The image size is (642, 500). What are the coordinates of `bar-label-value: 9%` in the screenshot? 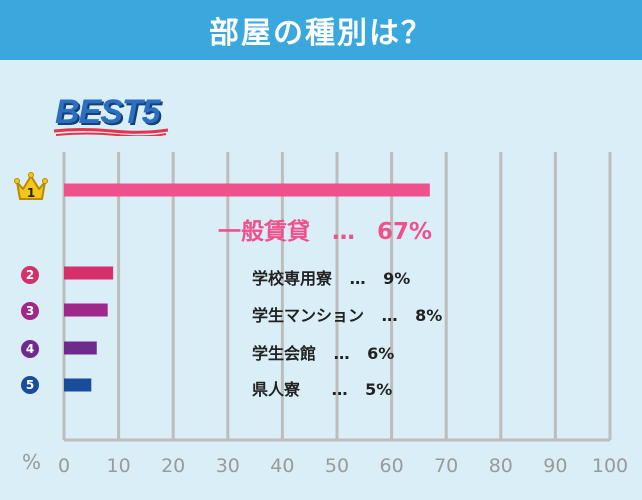 It's located at (397, 278).